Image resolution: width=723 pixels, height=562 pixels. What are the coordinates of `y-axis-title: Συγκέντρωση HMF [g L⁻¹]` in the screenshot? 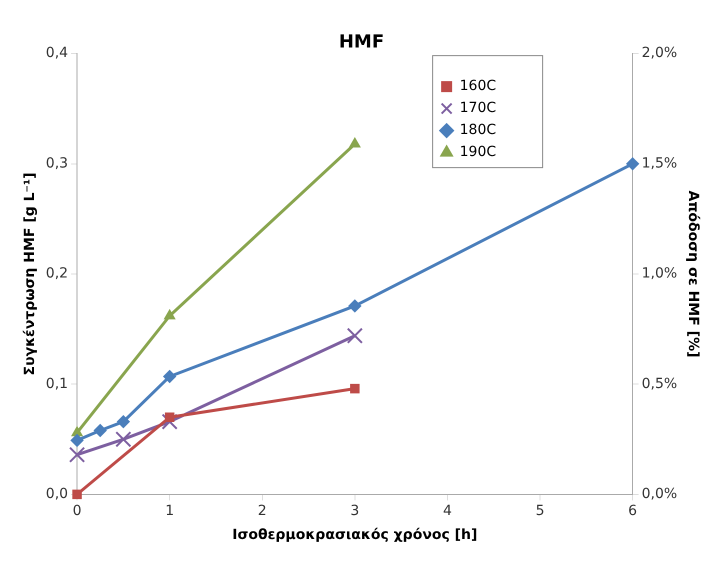 It's located at (30, 274).